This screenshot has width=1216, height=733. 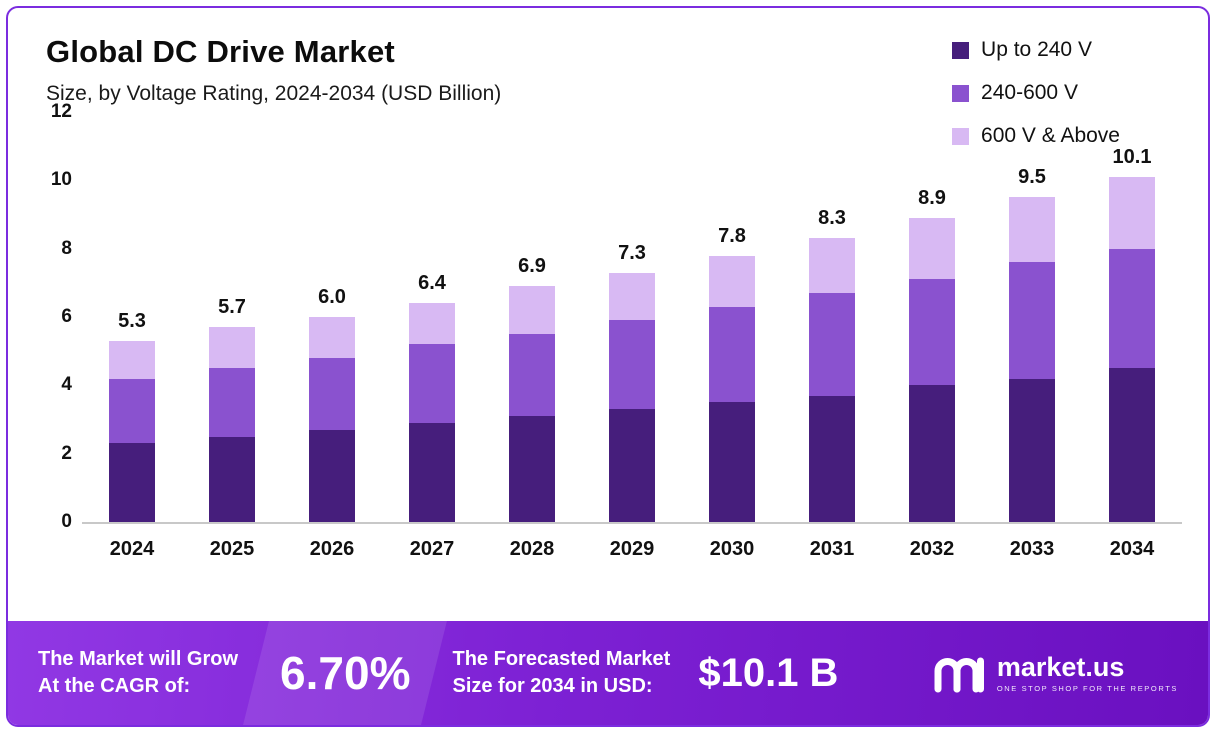 I want to click on bar-group-2030: 7.8 2030, so click(x=732, y=336).